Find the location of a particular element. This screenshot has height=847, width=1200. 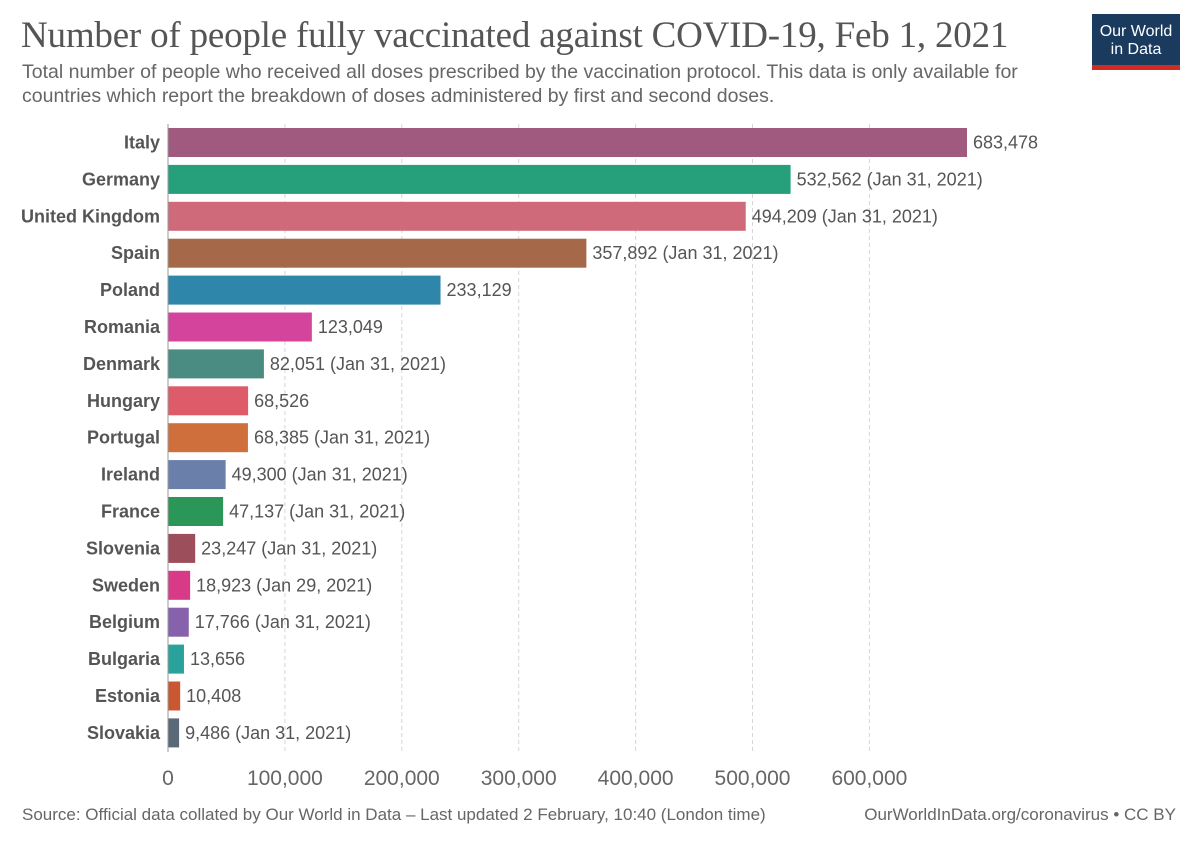

value-label: 49,300 (Jan 31, 2021) is located at coordinates (320, 475).